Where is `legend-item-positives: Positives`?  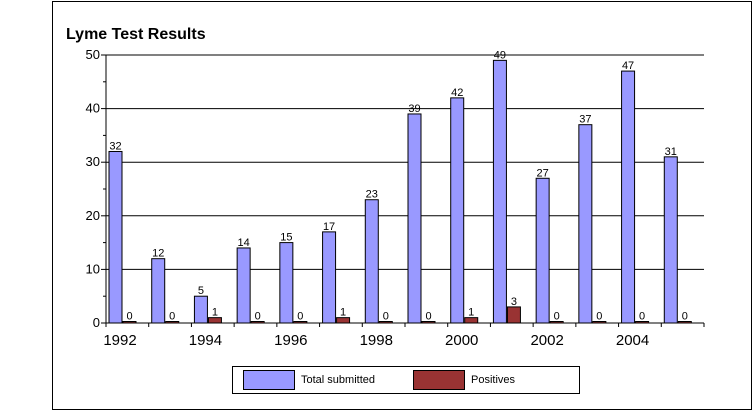 legend-item-positives: Positives is located at coordinates (464, 380).